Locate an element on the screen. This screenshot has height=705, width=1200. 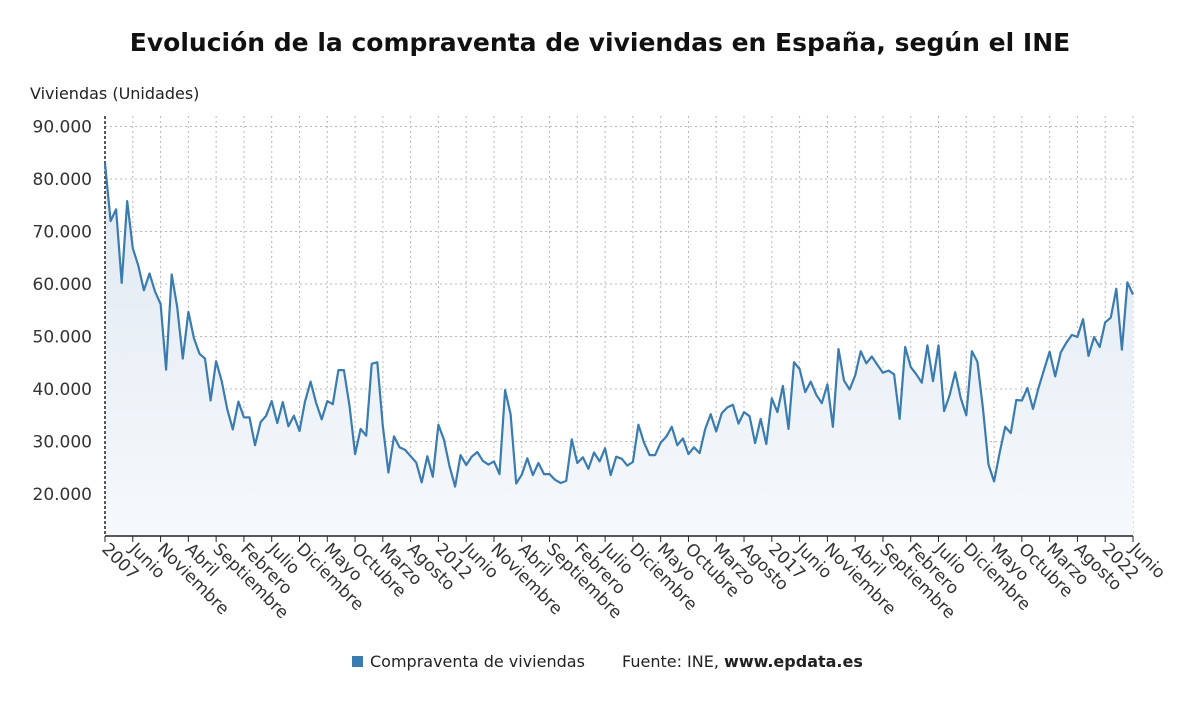
legend: Compraventa de viviendas is located at coordinates (468, 661).